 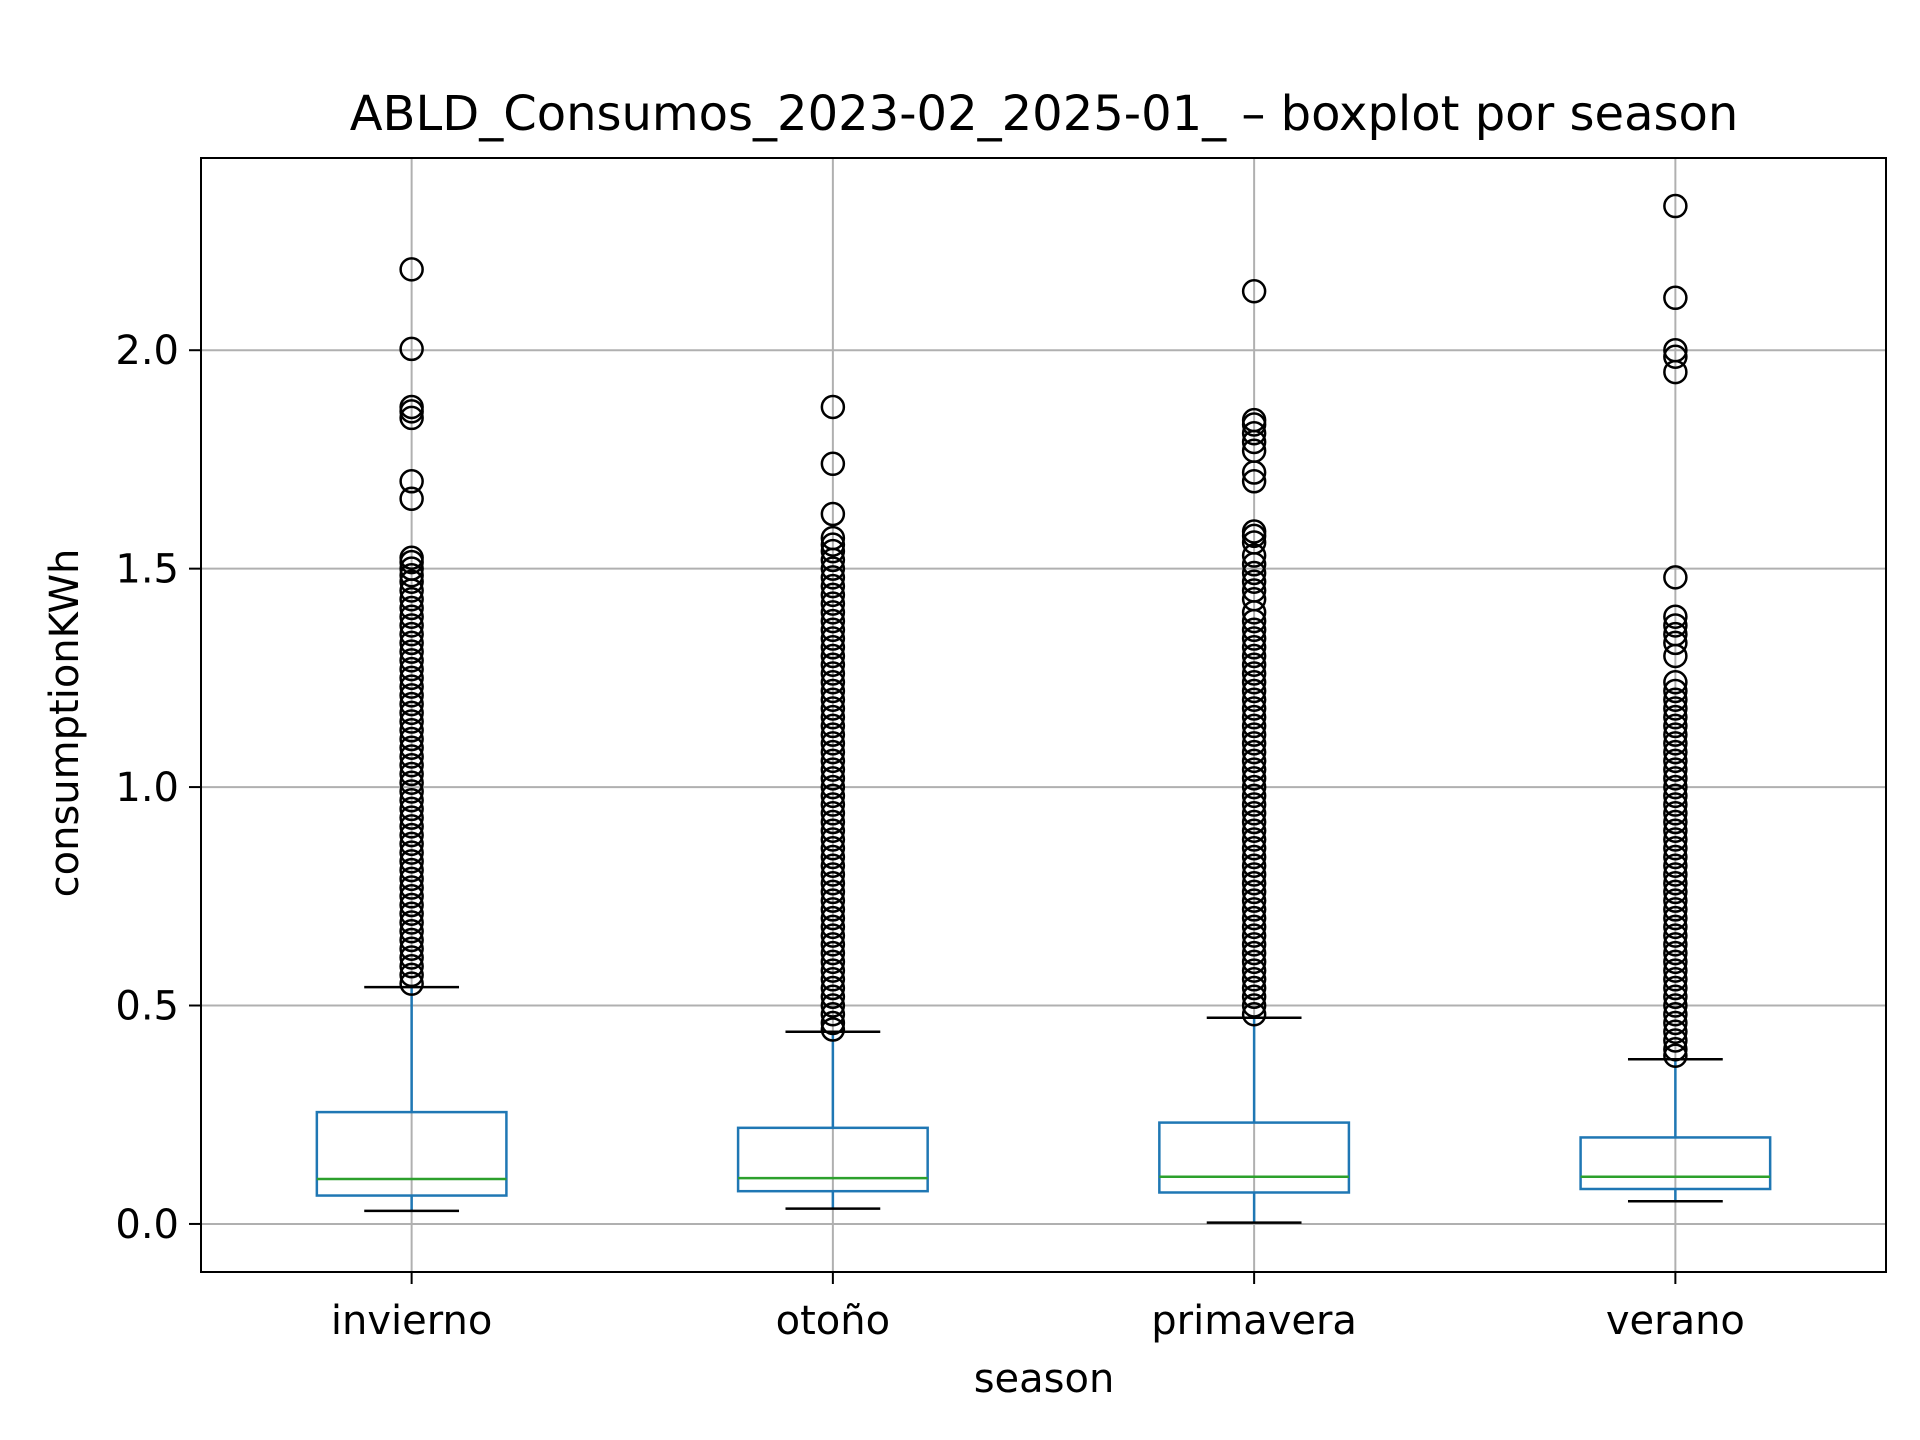 What do you see at coordinates (147, 351) in the screenshot?
I see `y-tick-label: 2.0` at bounding box center [147, 351].